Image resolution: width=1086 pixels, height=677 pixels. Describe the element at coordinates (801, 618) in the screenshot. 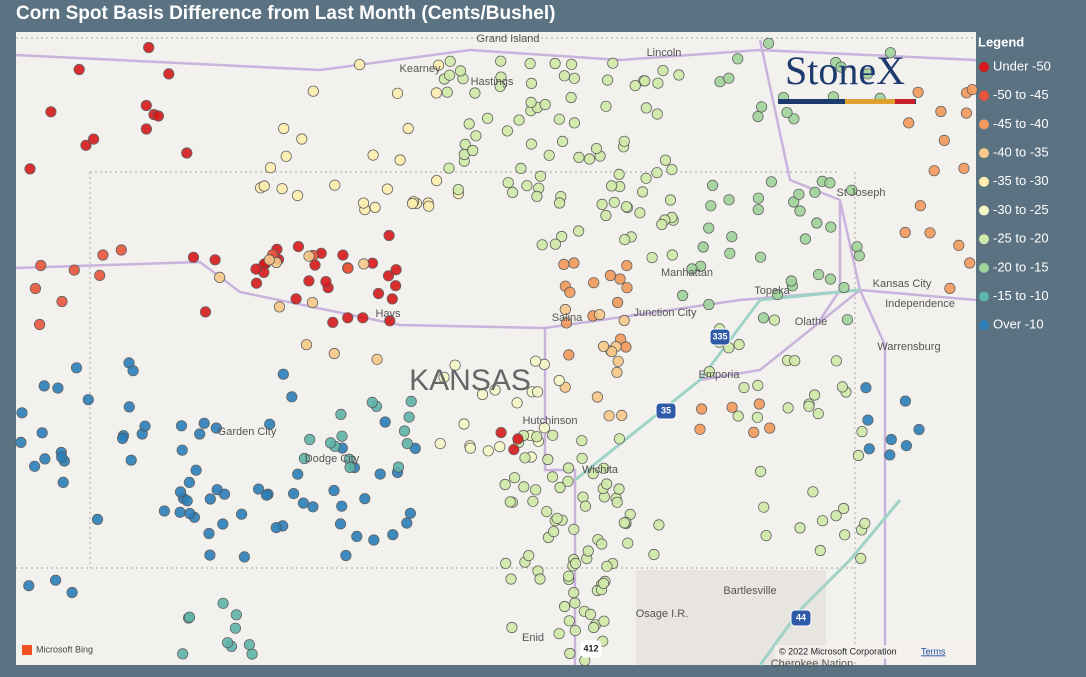

I see `highway-shield` at that location.